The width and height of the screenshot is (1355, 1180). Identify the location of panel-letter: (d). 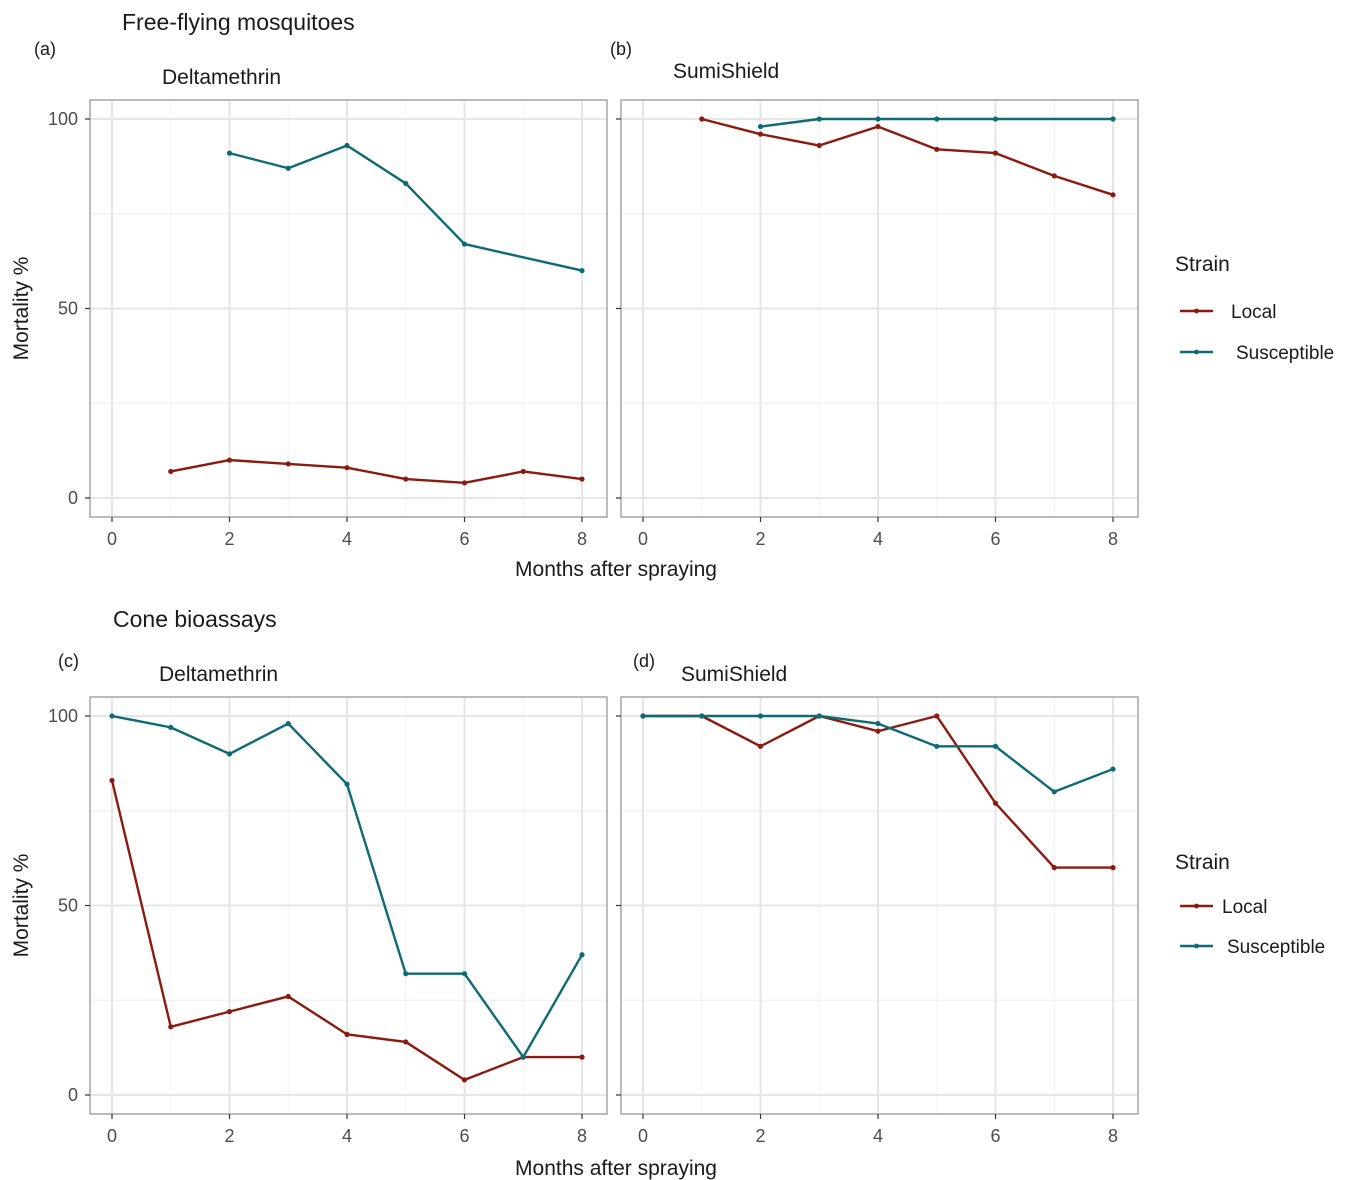
(644, 661).